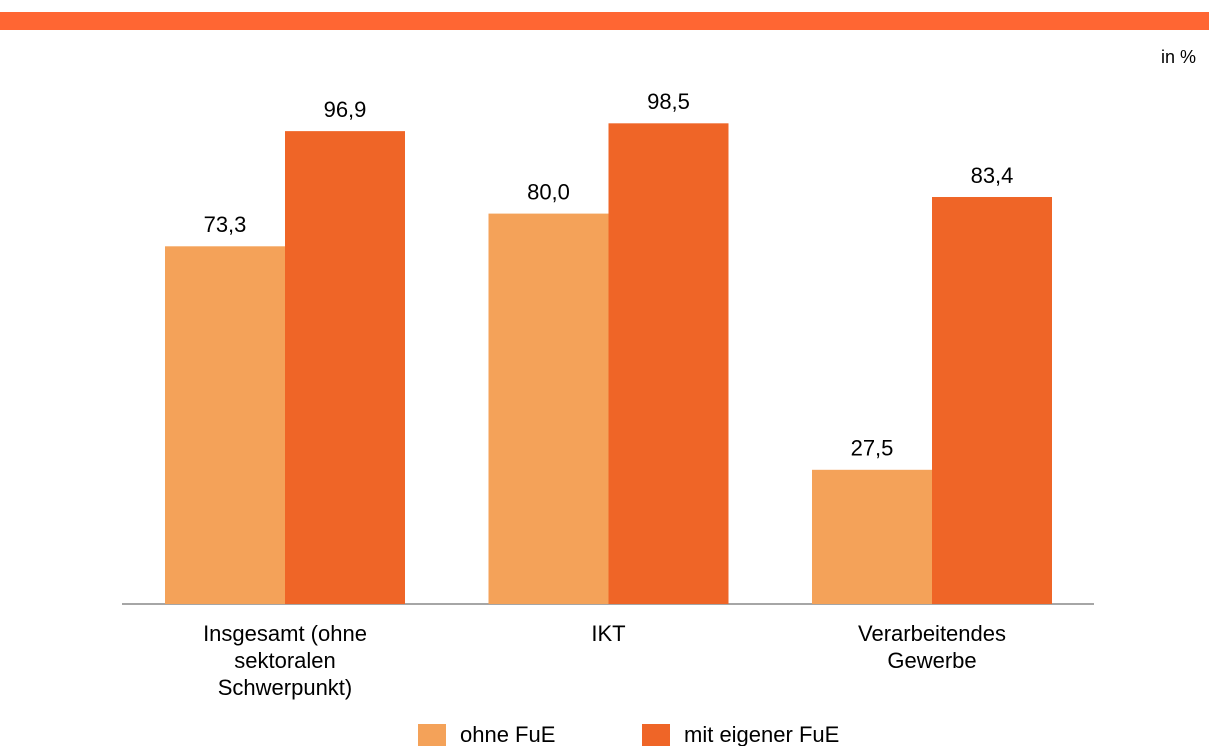 The image size is (1209, 746). Describe the element at coordinates (507, 734) in the screenshot. I see `legend-label: ohne FuE` at that location.